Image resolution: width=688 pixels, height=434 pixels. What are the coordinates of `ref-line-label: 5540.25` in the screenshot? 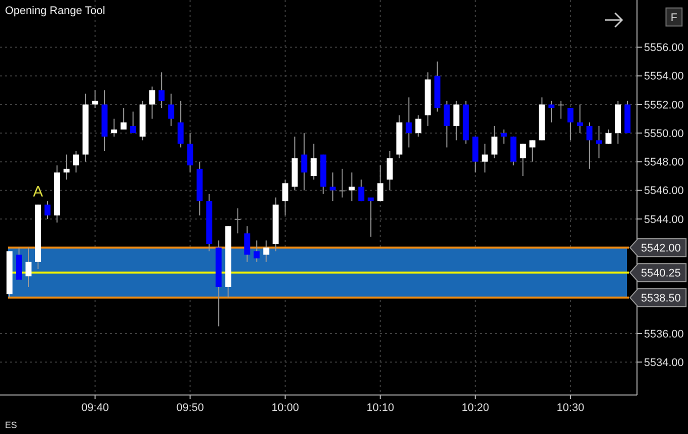 It's located at (661, 273).